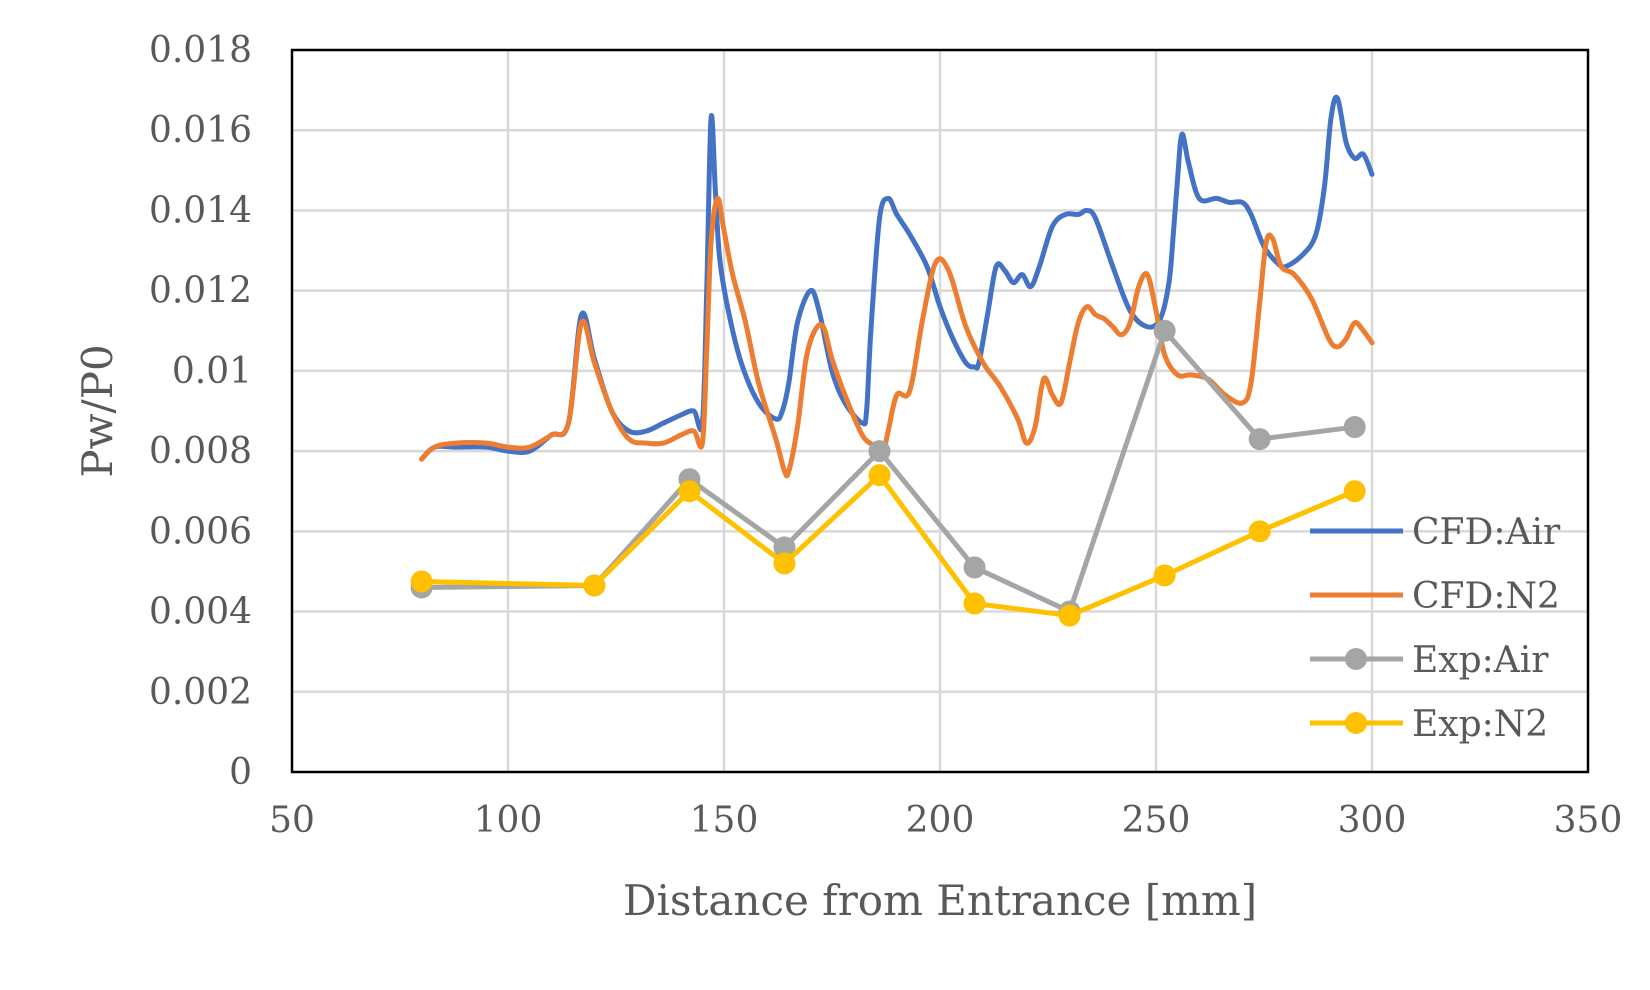 This screenshot has height=990, width=1650. What do you see at coordinates (1356, 659) in the screenshot?
I see `legend-marker-exp-air` at bounding box center [1356, 659].